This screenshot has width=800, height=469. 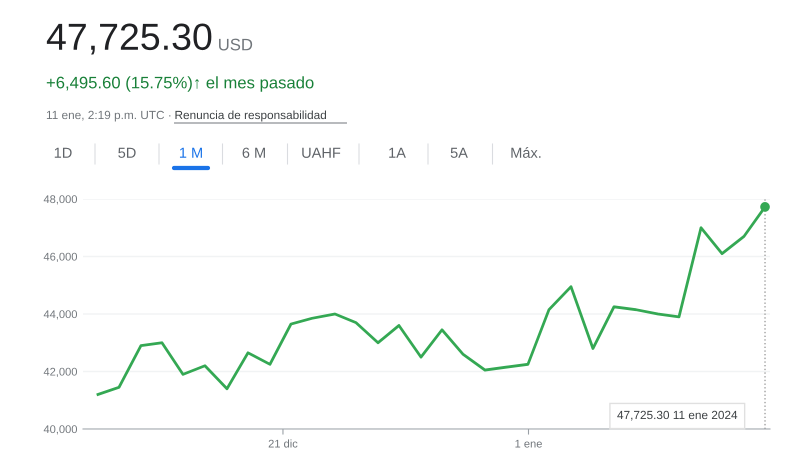 I want to click on text: 1 M, so click(x=191, y=153).